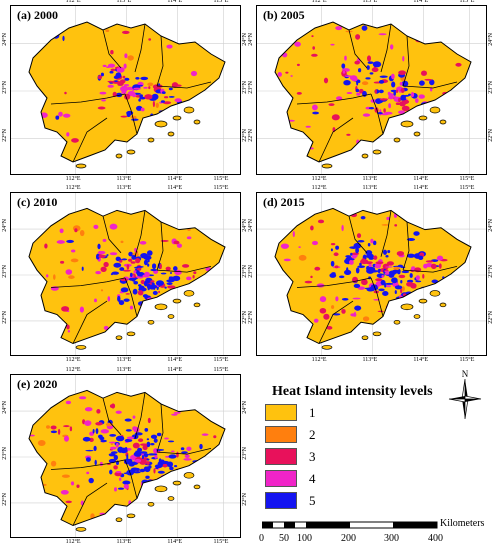 This screenshot has height=550, width=497. What do you see at coordinates (391, 538) in the screenshot?
I see `scale-label: 300` at bounding box center [391, 538].